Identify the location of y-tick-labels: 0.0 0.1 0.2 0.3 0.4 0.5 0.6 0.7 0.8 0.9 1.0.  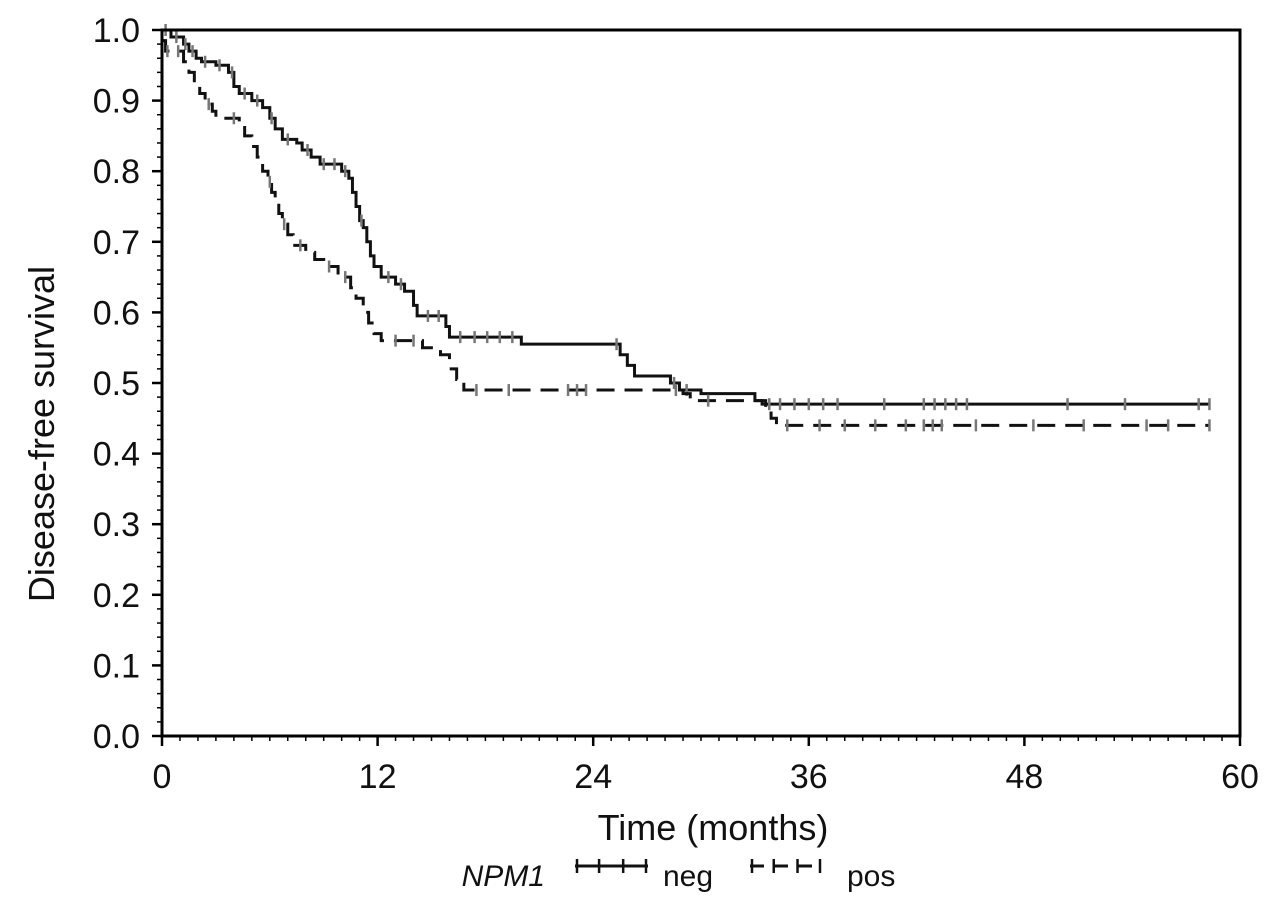
(116, 384).